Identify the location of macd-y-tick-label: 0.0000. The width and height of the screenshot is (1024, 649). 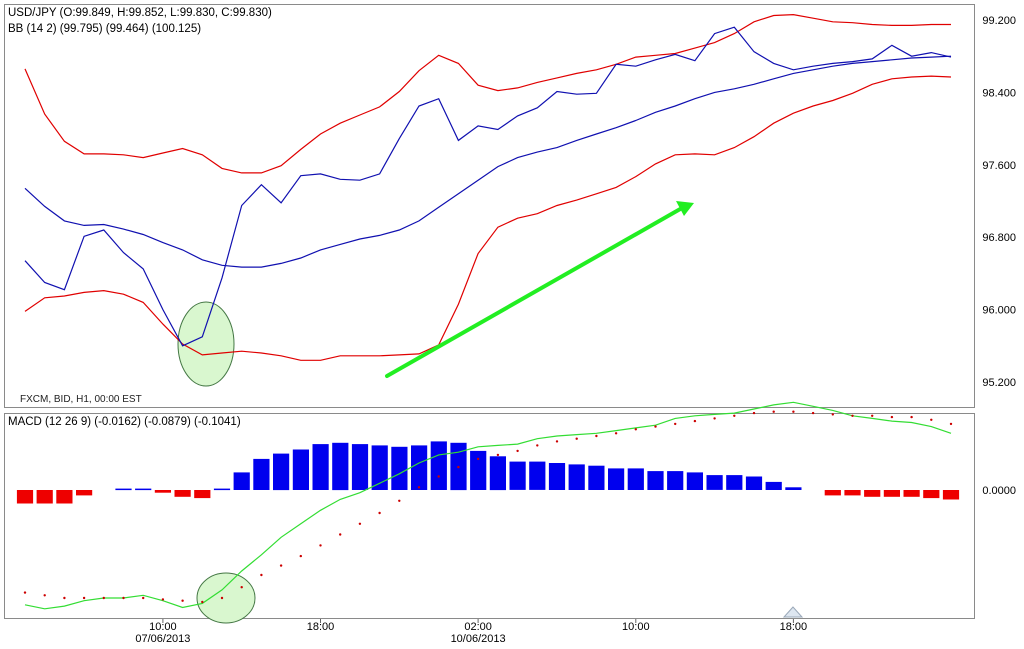
(999, 491).